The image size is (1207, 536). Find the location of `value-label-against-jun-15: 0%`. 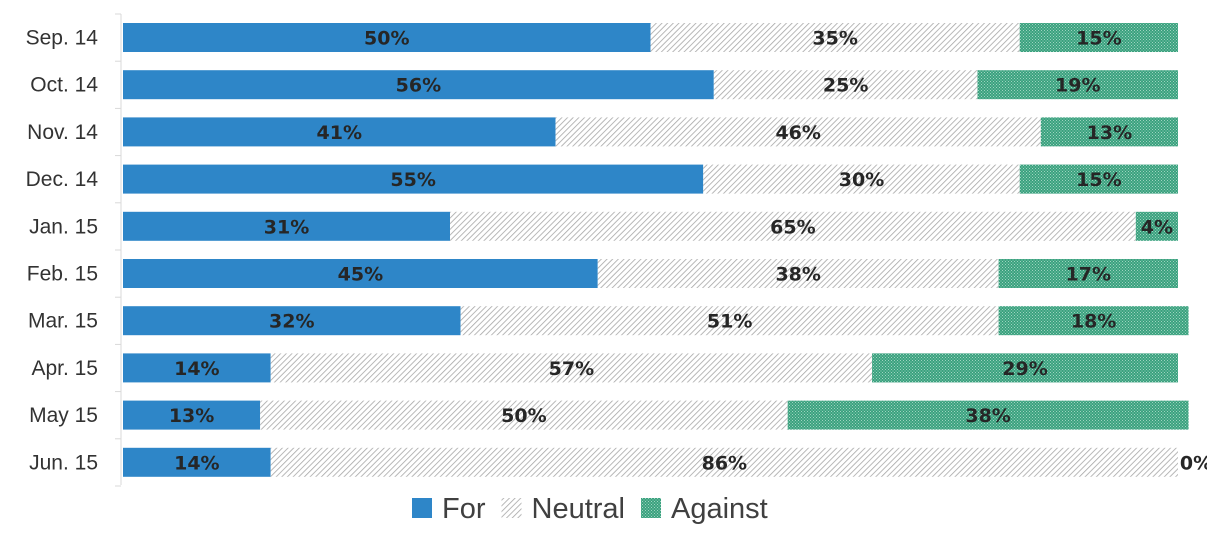

value-label-against-jun-15: 0% is located at coordinates (1193, 463).